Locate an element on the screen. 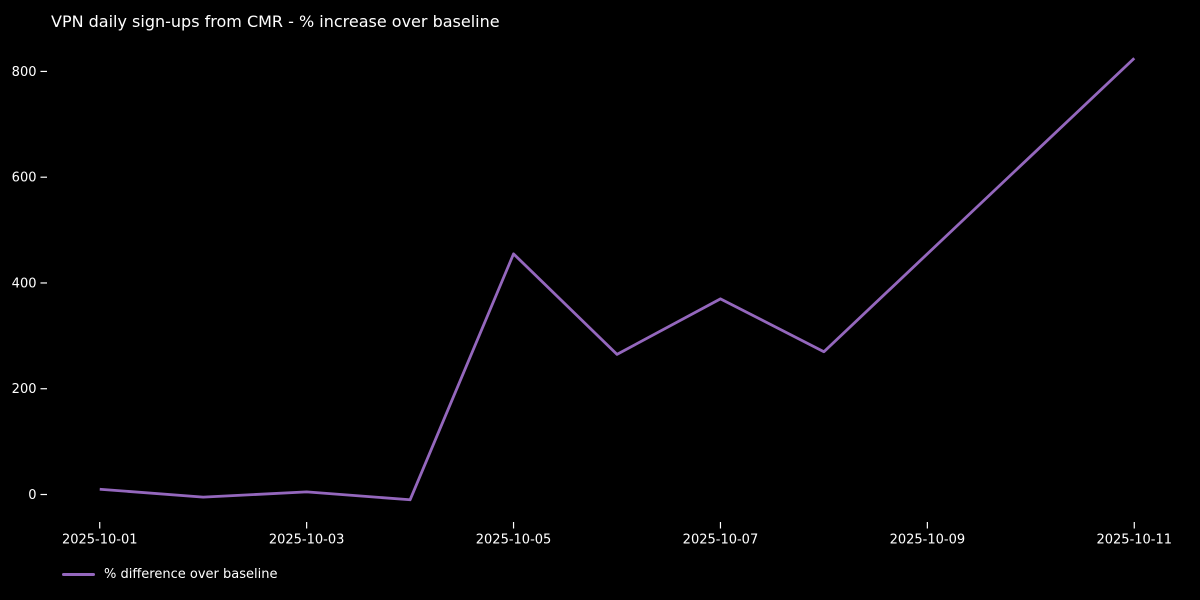 The width and height of the screenshot is (1200, 600). y-tick-label: 400 is located at coordinates (24, 283).